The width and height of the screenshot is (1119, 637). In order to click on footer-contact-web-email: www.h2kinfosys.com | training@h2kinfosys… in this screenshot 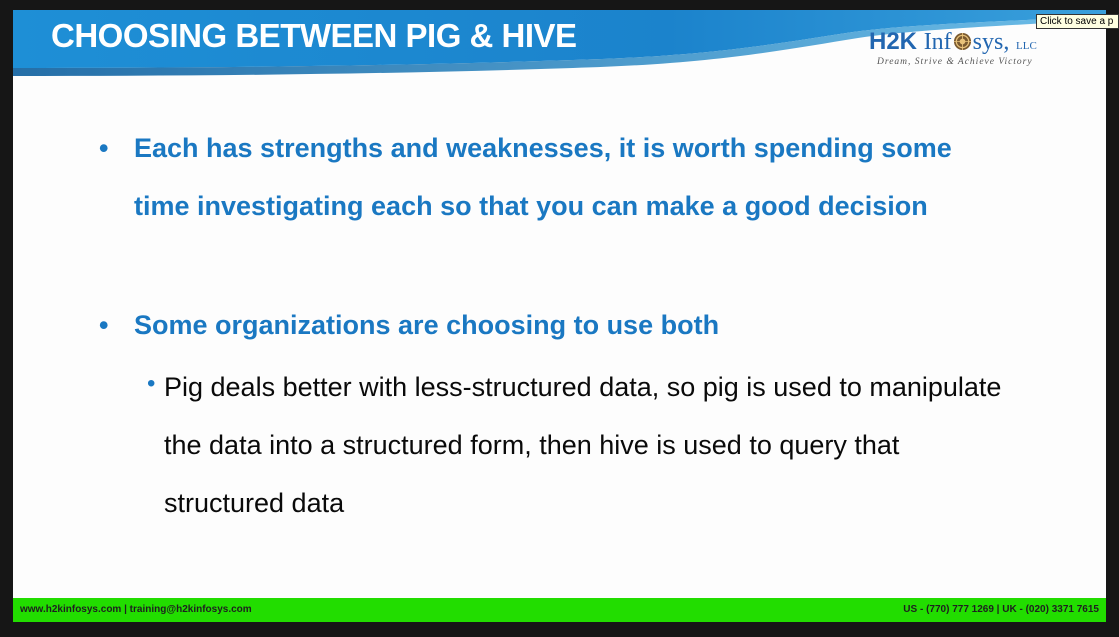, I will do `click(136, 609)`.